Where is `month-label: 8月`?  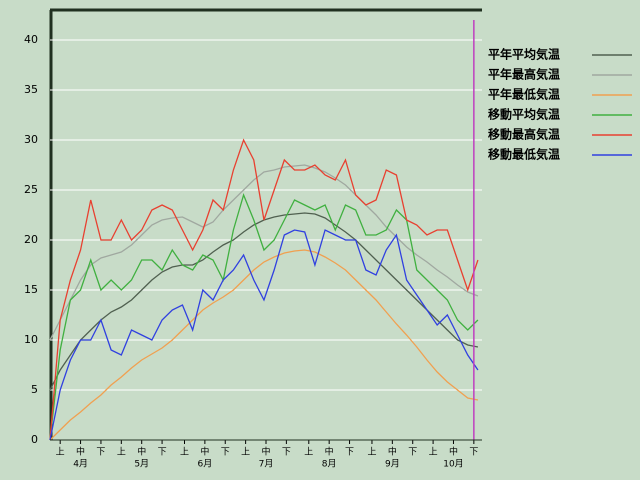 month-label: 8月 is located at coordinates (329, 464).